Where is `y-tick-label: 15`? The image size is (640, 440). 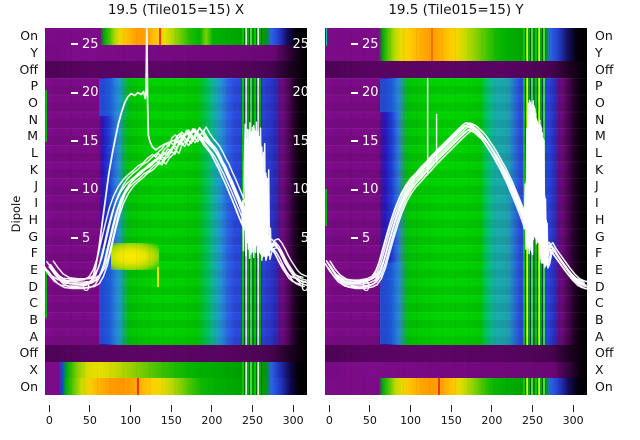 y-tick-label: 15 is located at coordinates (370, 141).